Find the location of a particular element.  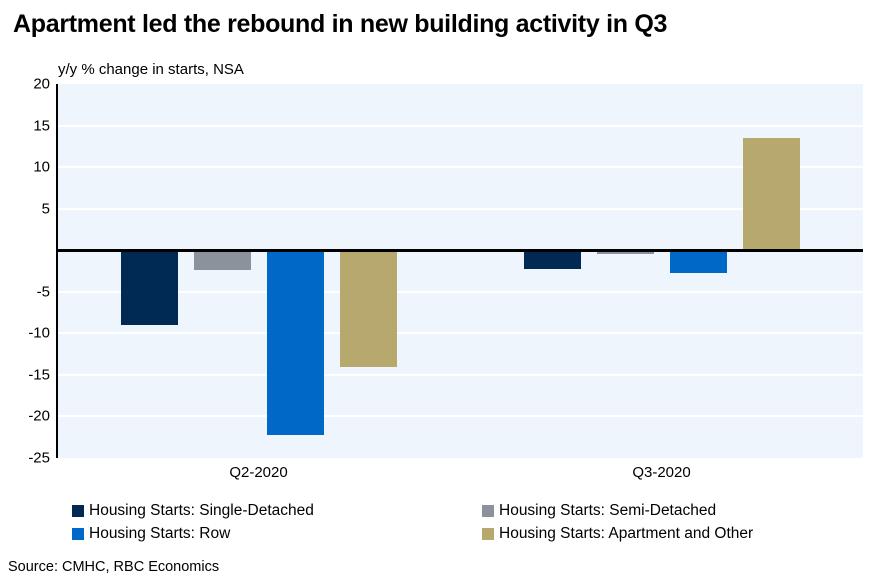

y-tick-label: 10 is located at coordinates (41, 167).